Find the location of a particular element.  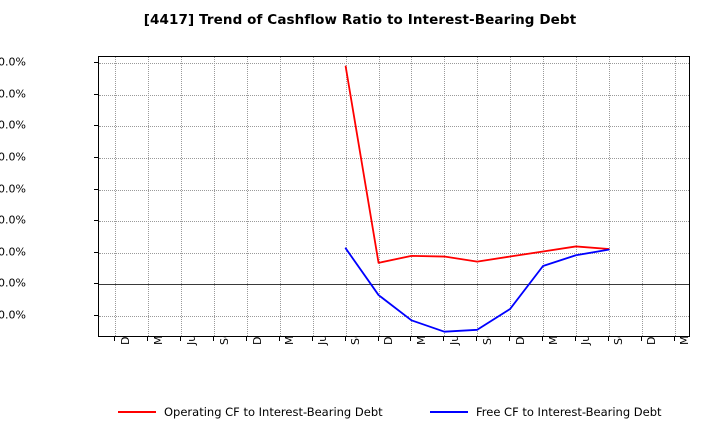

y-axis-tick-label: 150.0% is located at coordinates (13, 189).